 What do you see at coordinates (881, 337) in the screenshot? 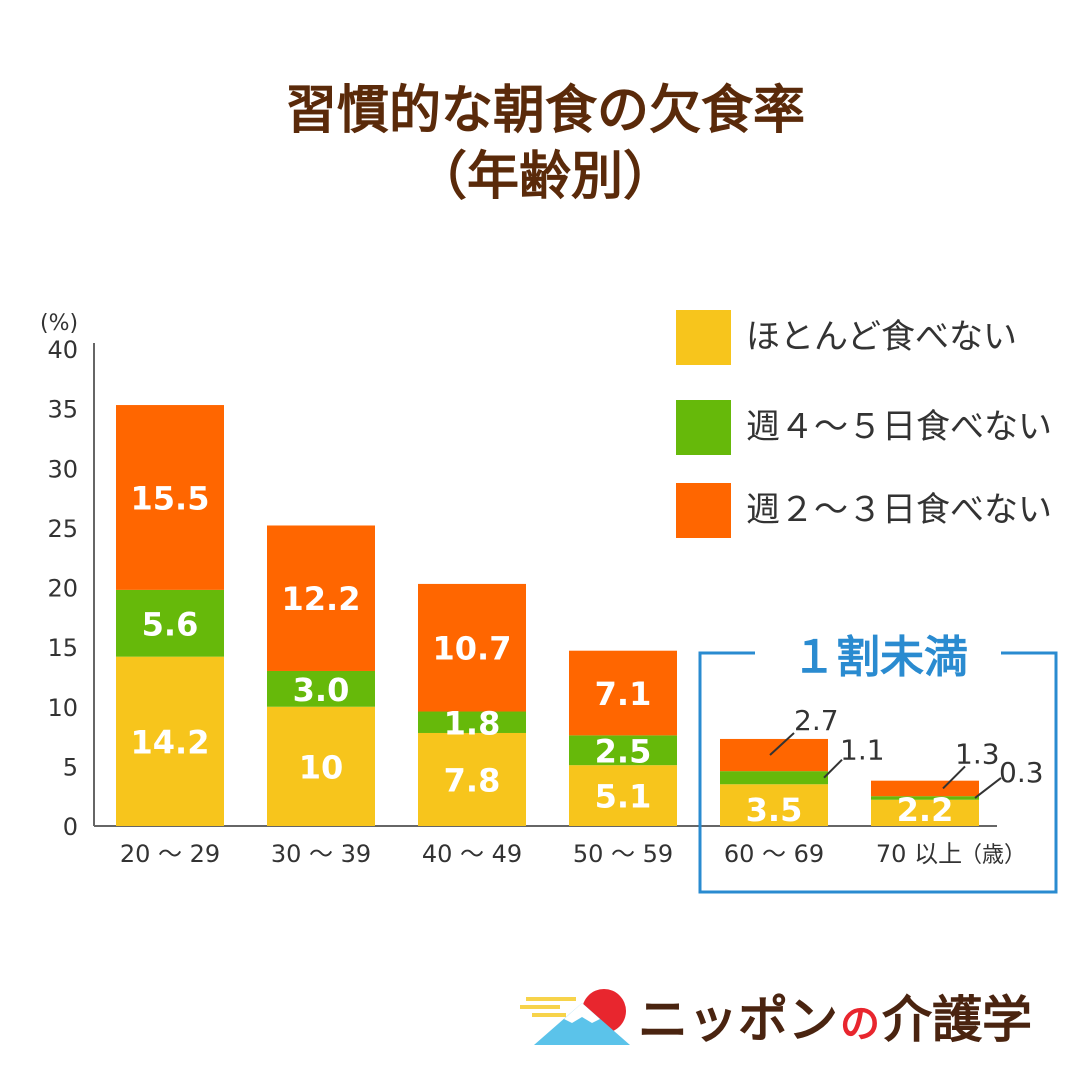
I see `legend-label-hotondo: ほとんど食べない` at bounding box center [881, 337].